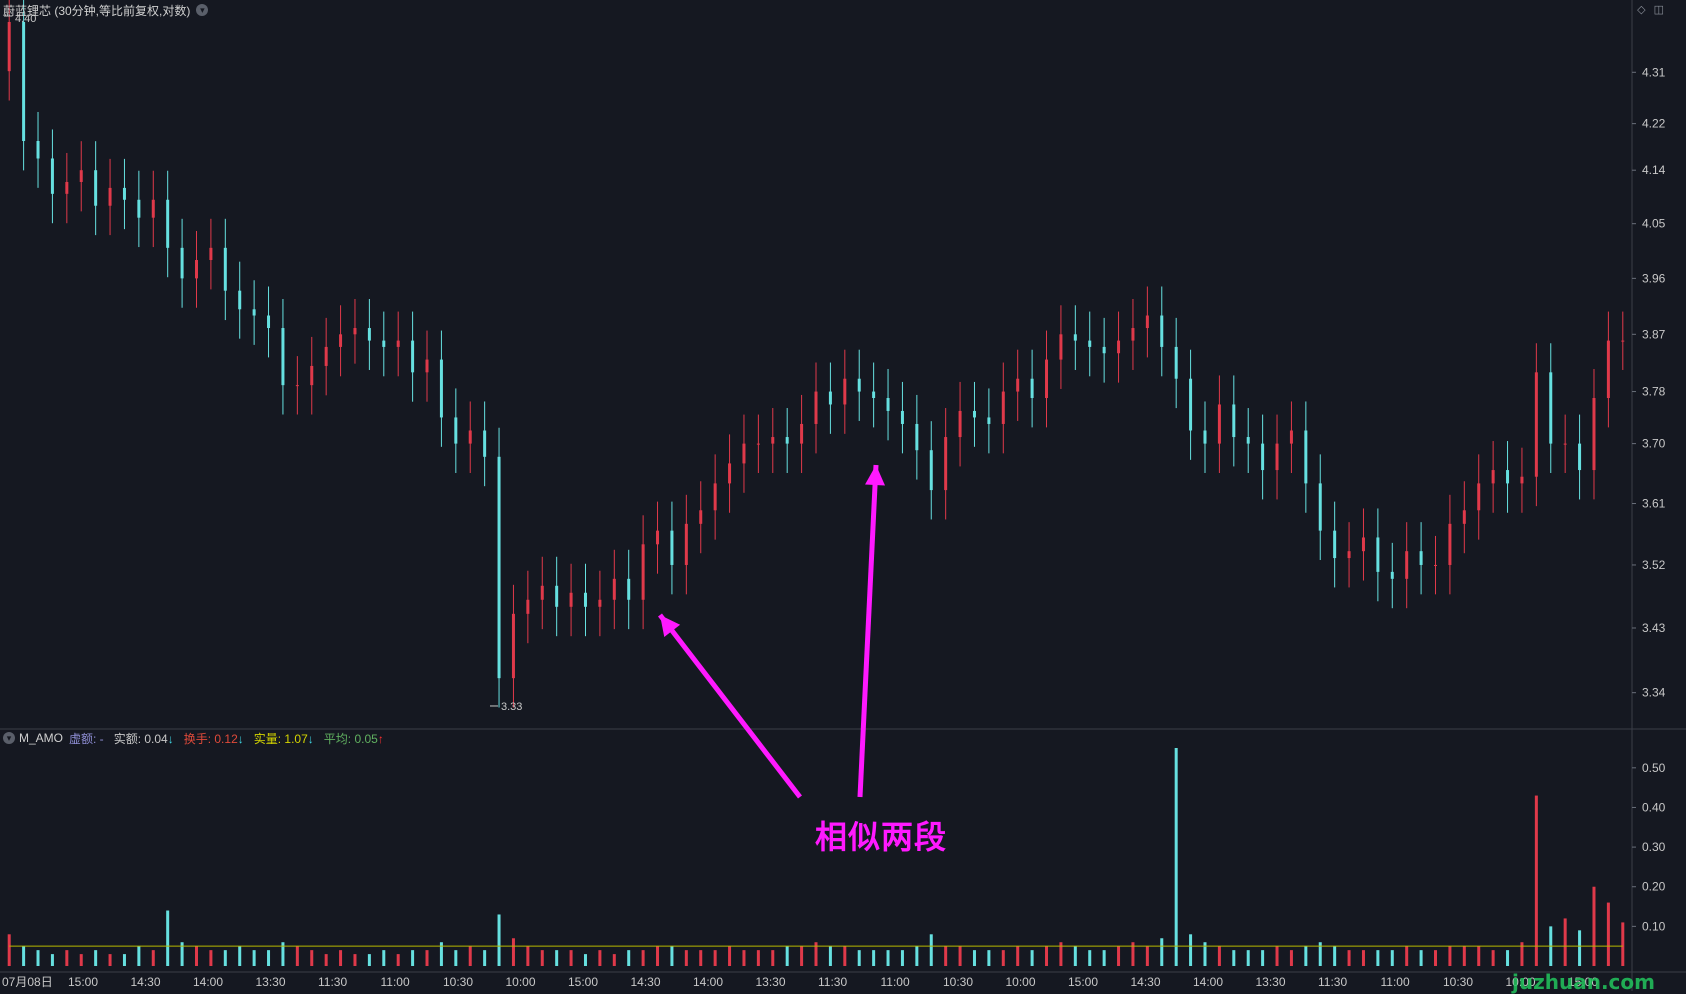  What do you see at coordinates (1654, 224) in the screenshot?
I see `price-tick-label: 4.05` at bounding box center [1654, 224].